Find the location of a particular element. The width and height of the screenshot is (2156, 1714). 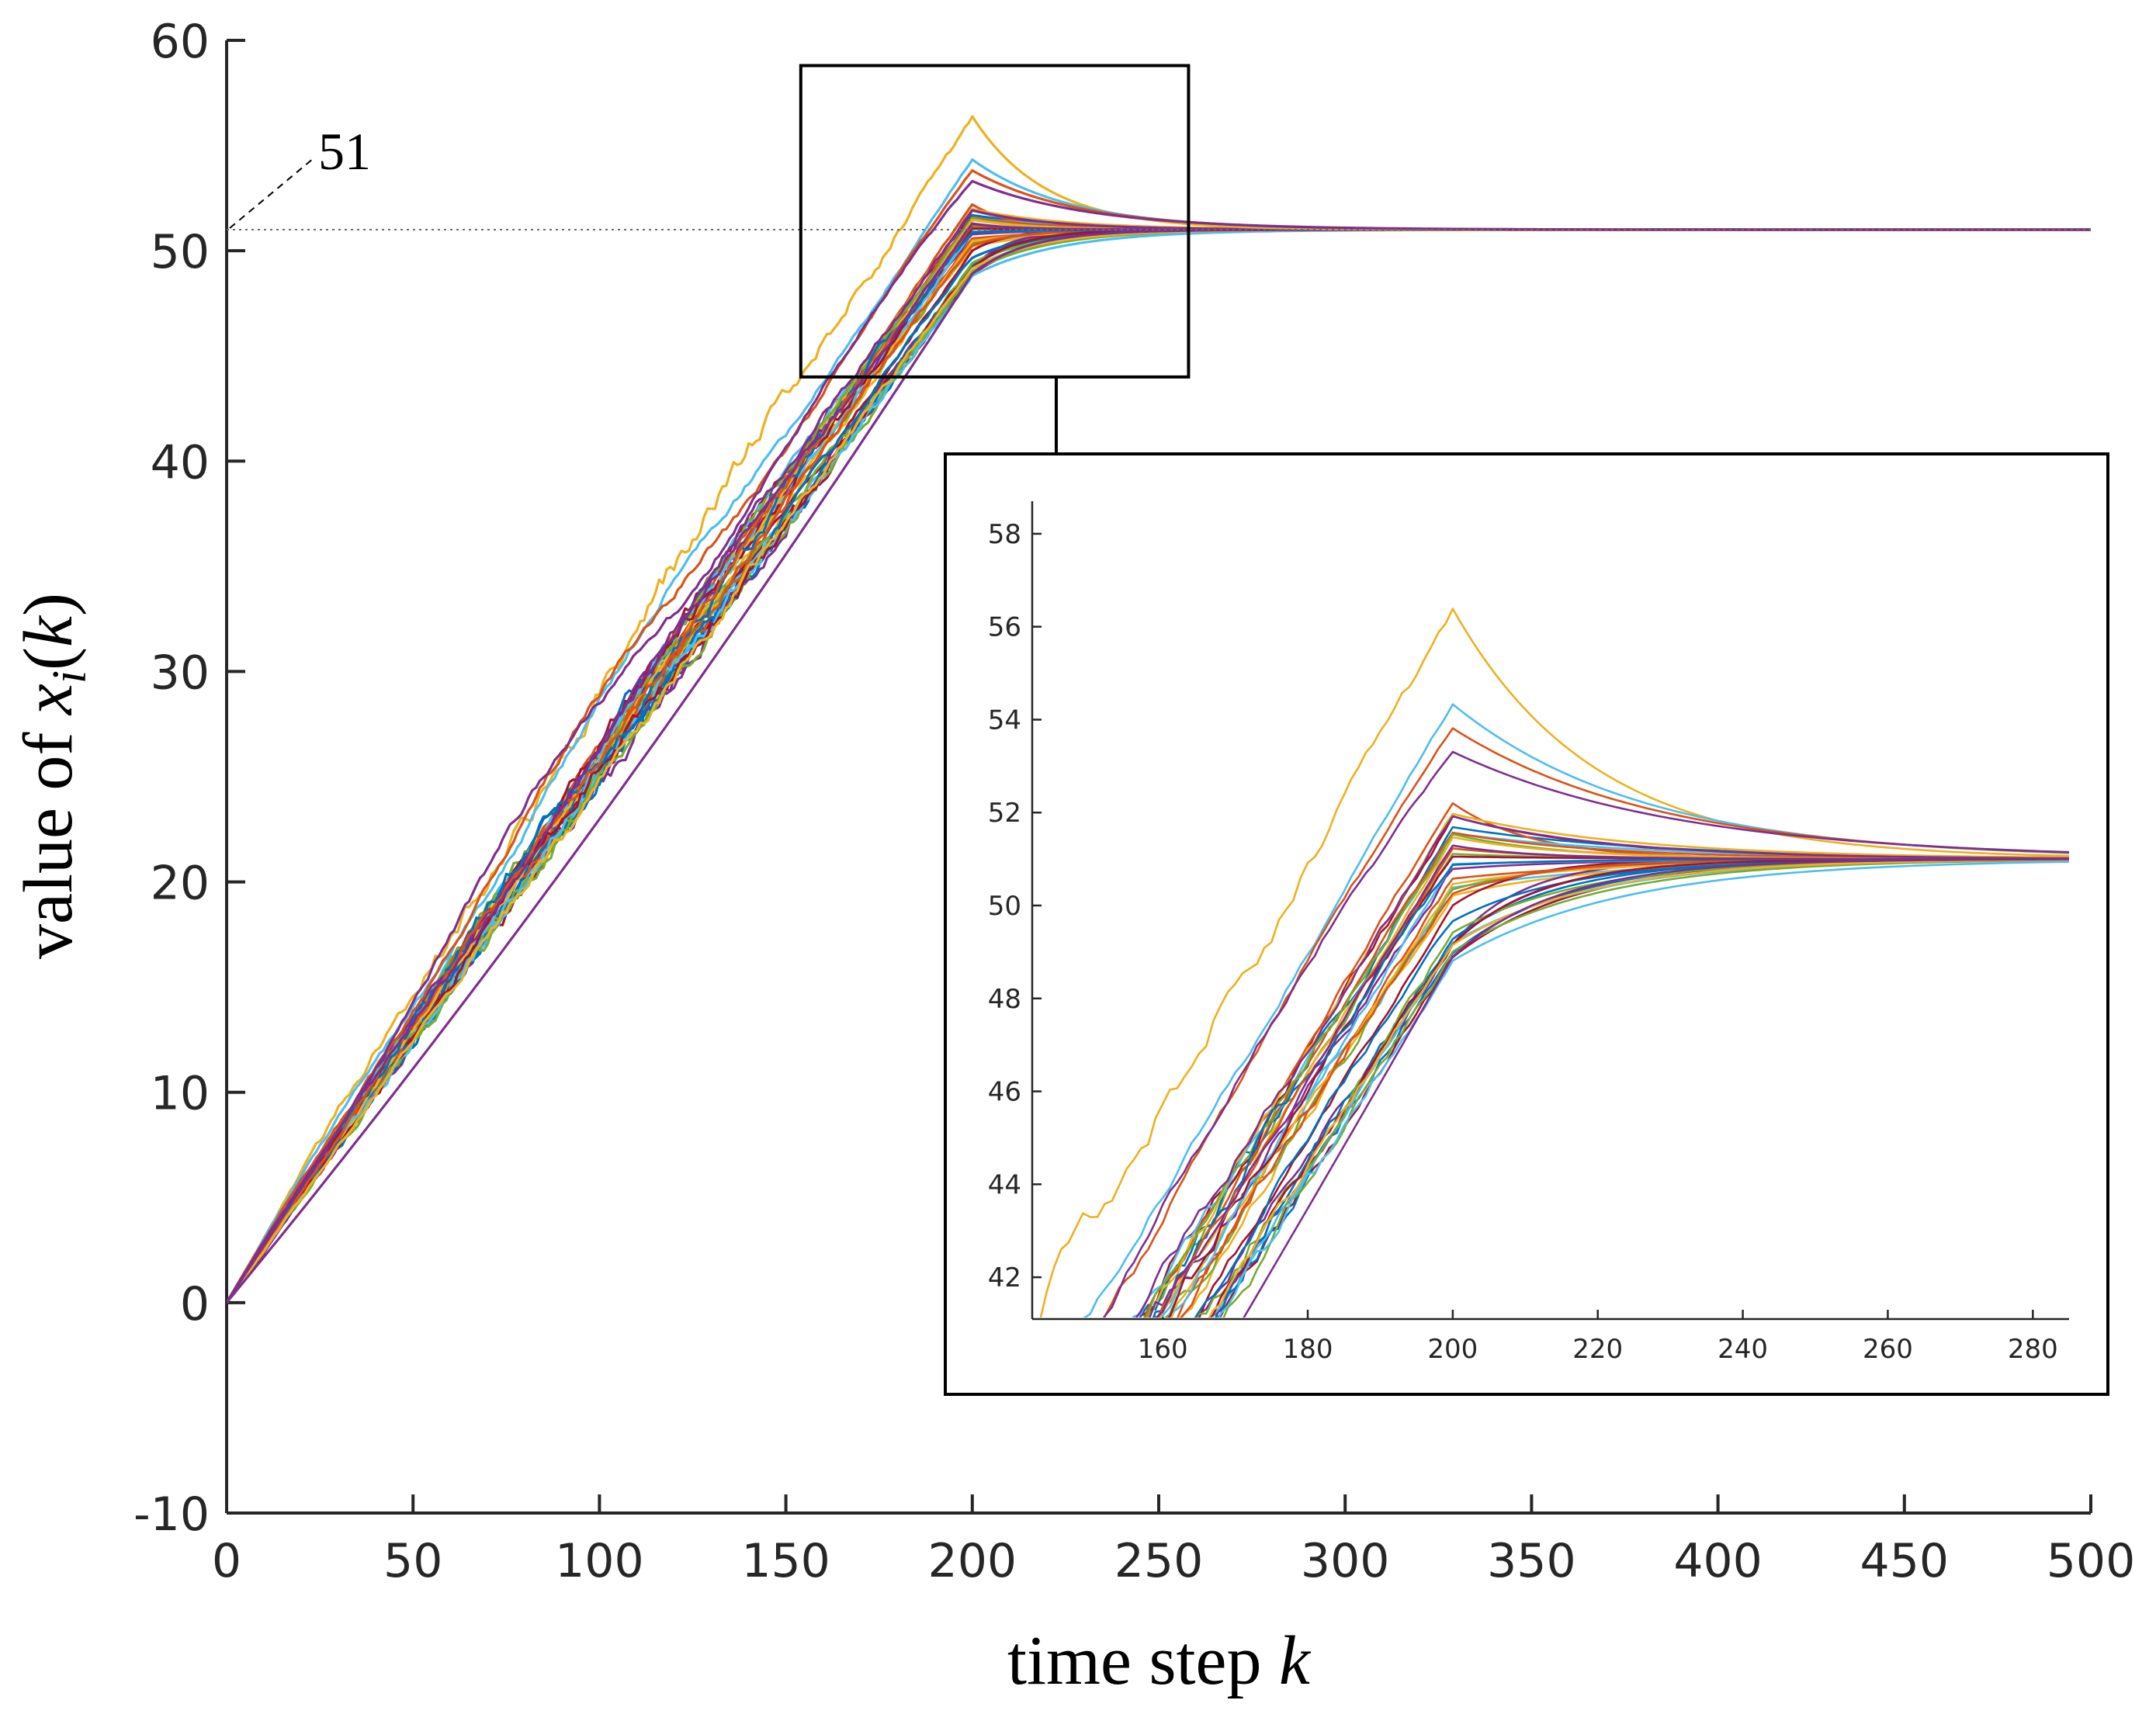

x-tick-label: 250 is located at coordinates (1159, 1561).